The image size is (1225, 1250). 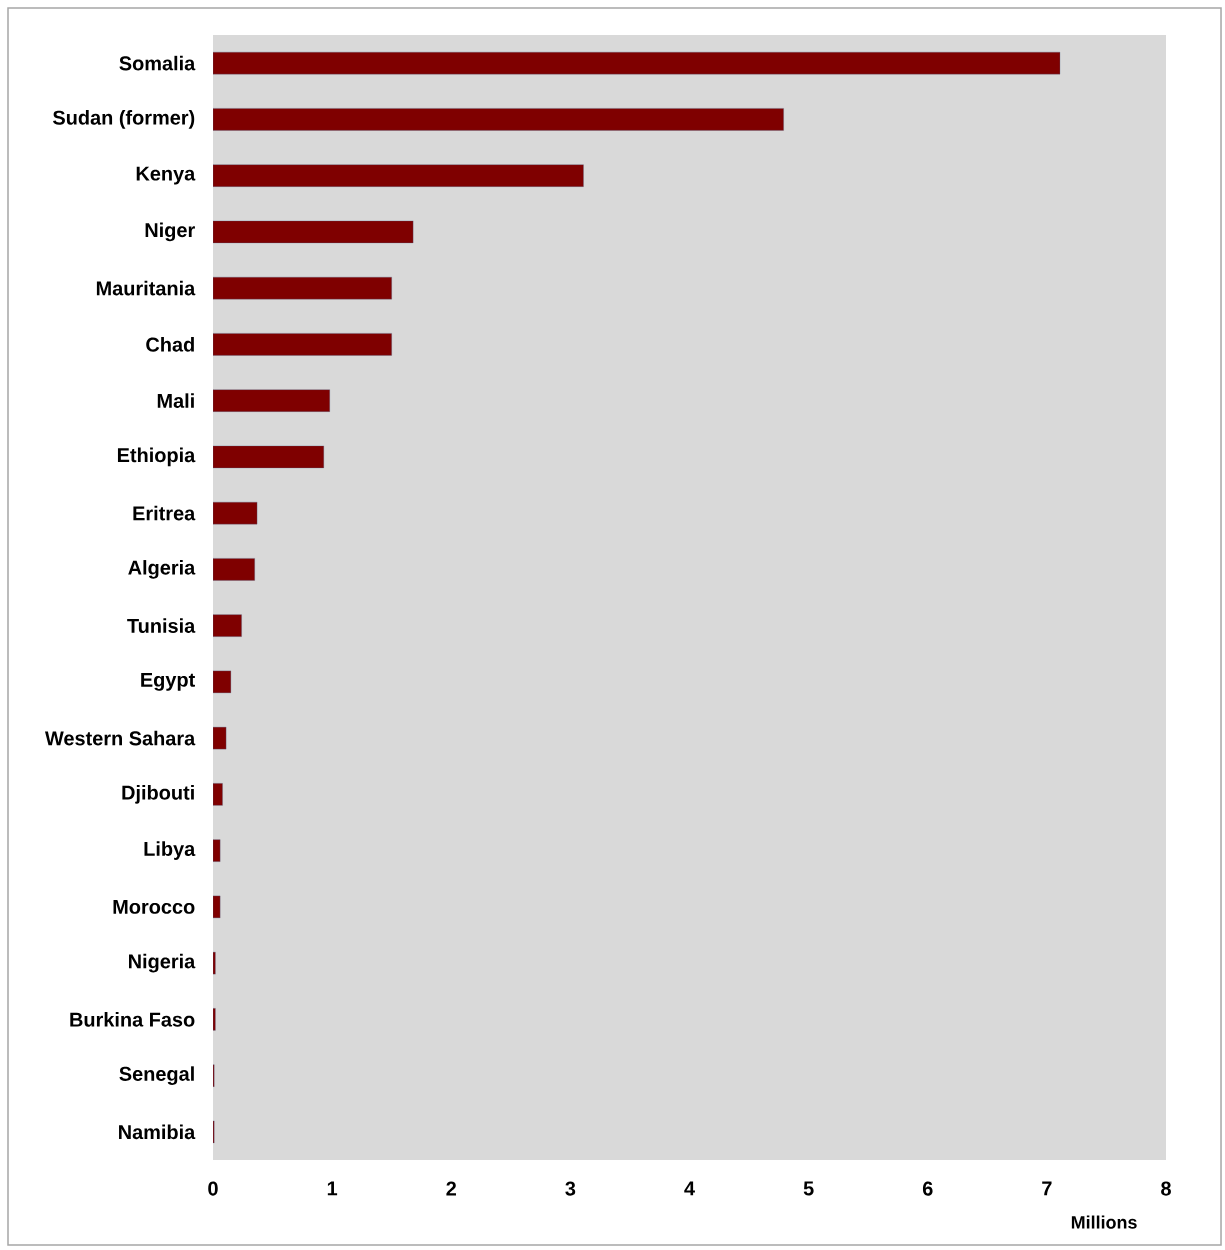 What do you see at coordinates (162, 569) in the screenshot?
I see `y-tick-label: Algeria` at bounding box center [162, 569].